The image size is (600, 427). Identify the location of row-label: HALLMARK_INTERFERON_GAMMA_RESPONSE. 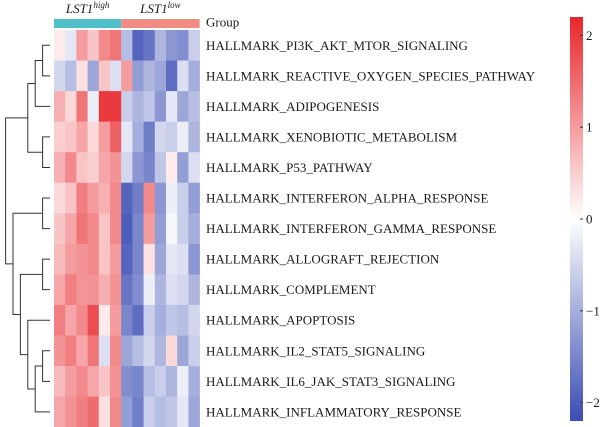
(351, 228).